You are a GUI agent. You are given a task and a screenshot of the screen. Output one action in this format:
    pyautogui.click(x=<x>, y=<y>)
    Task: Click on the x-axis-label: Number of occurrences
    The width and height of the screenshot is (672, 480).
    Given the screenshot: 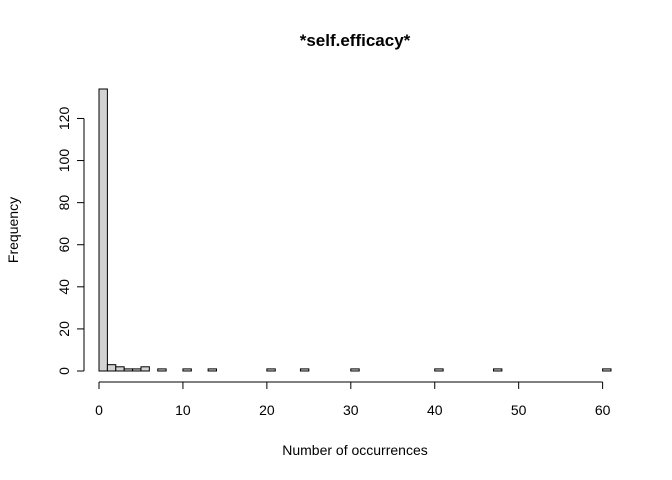 What is the action you would take?
    pyautogui.click(x=355, y=450)
    